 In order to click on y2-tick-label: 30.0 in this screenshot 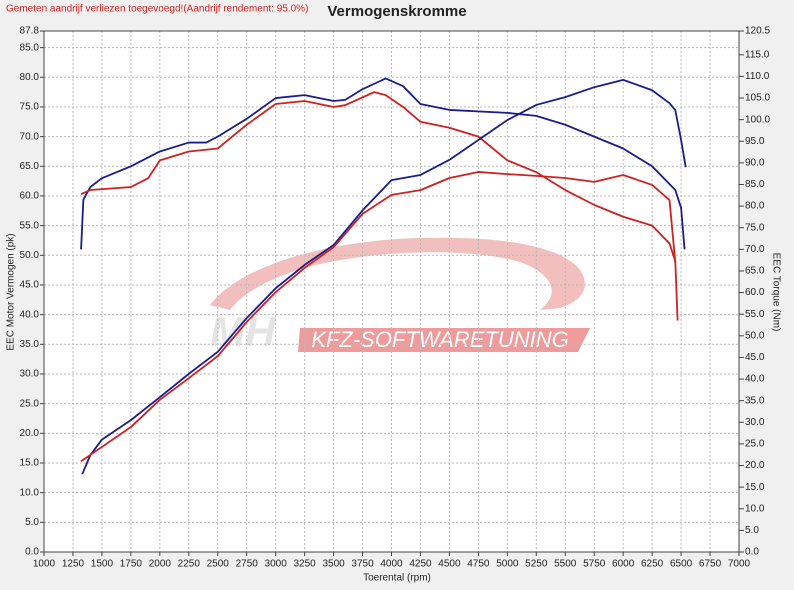, I will do `click(755, 422)`.